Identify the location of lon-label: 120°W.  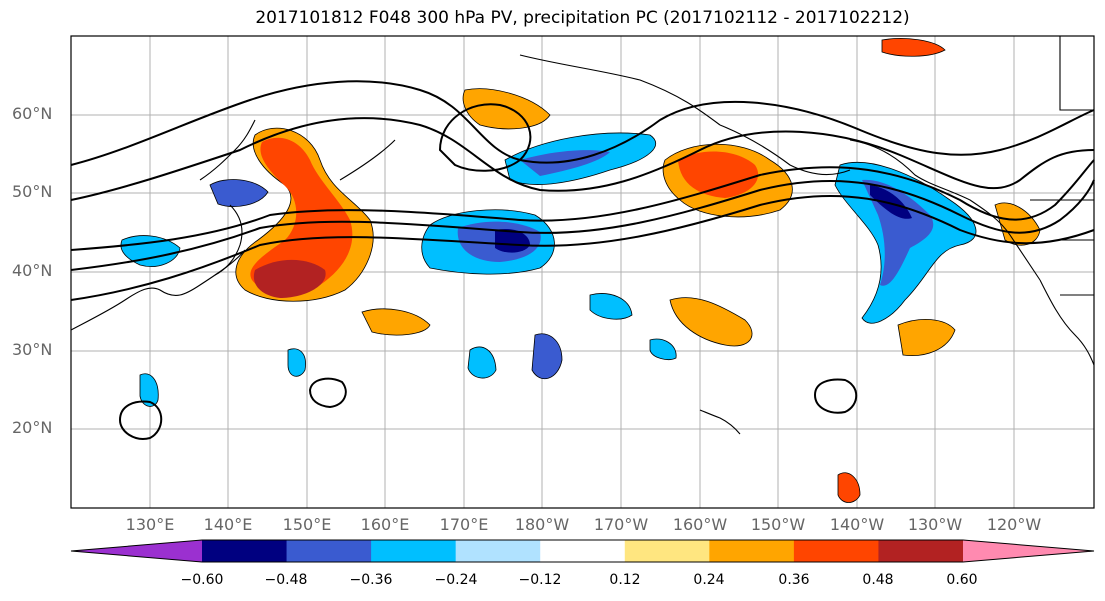
(1014, 524).